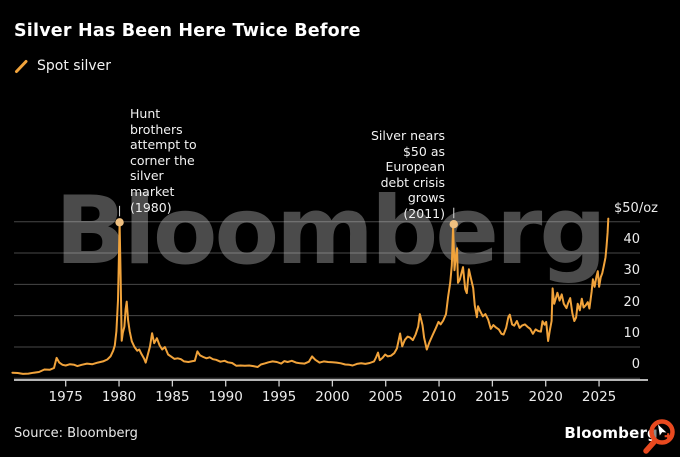  What do you see at coordinates (611, 433) in the screenshot?
I see `bloomberg-logo: Bloomberg` at bounding box center [611, 433].